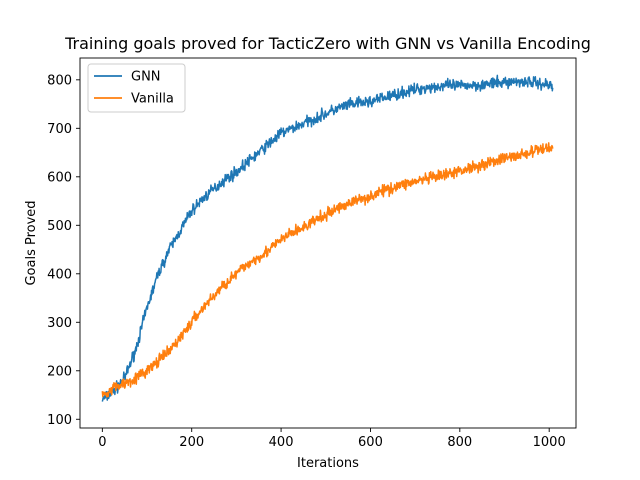 The height and width of the screenshot is (480, 640). What do you see at coordinates (136, 88) in the screenshot?
I see `legend: GNN Vanilla` at bounding box center [136, 88].